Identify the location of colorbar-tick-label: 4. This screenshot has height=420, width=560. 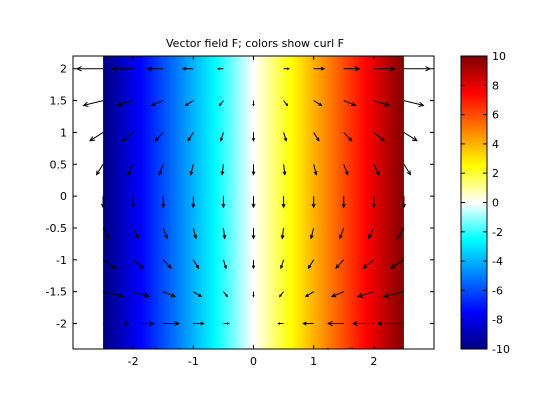
(495, 144).